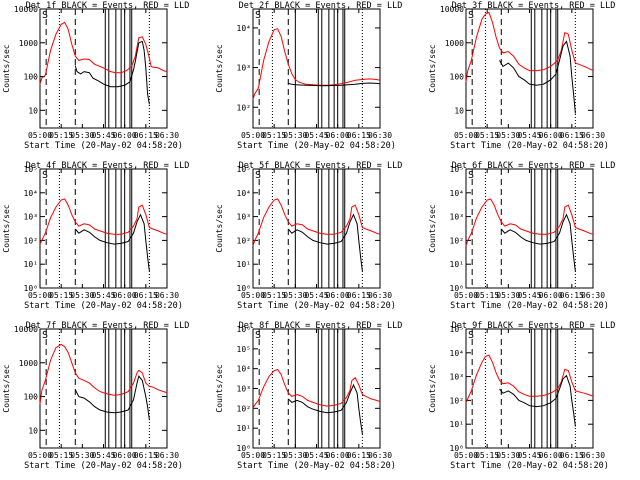 This screenshot has width=640, height=480. Describe the element at coordinates (321, 6) in the screenshot. I see `panel-title: Det 2f BLACK = Events, RED = LLD` at that location.